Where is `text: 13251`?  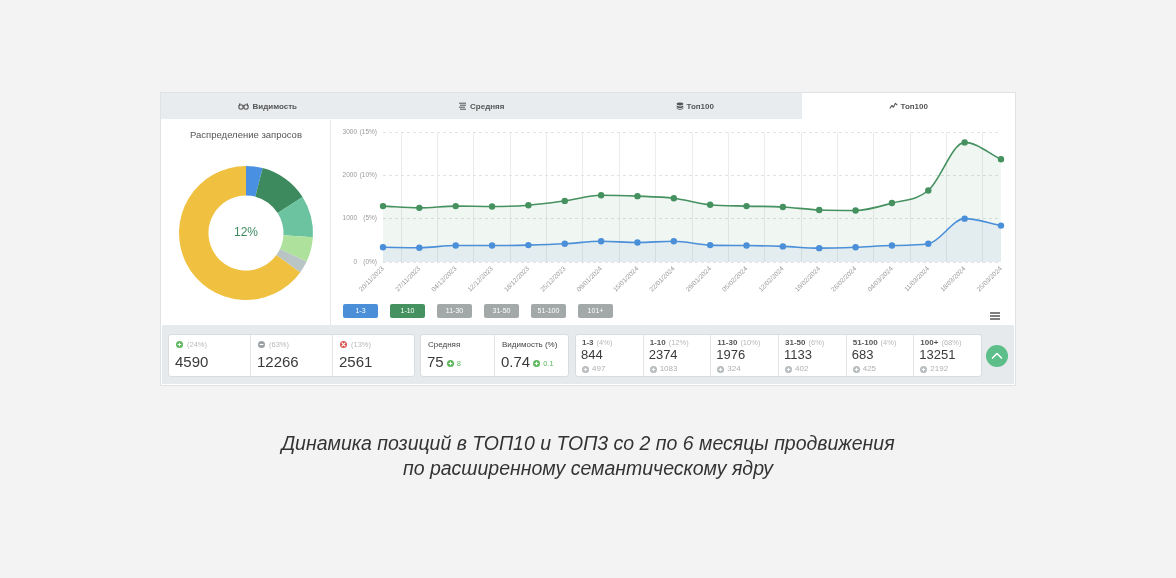 text: 13251 is located at coordinates (937, 354).